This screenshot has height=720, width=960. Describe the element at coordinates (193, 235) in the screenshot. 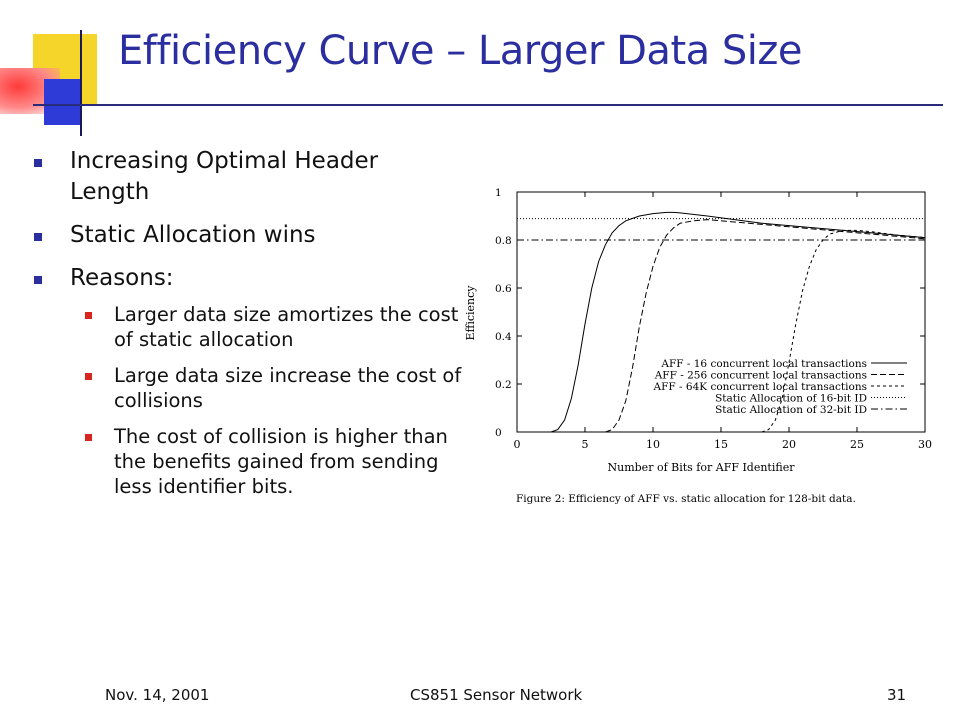

I see `bullet-text: Static Allocation wins` at that location.